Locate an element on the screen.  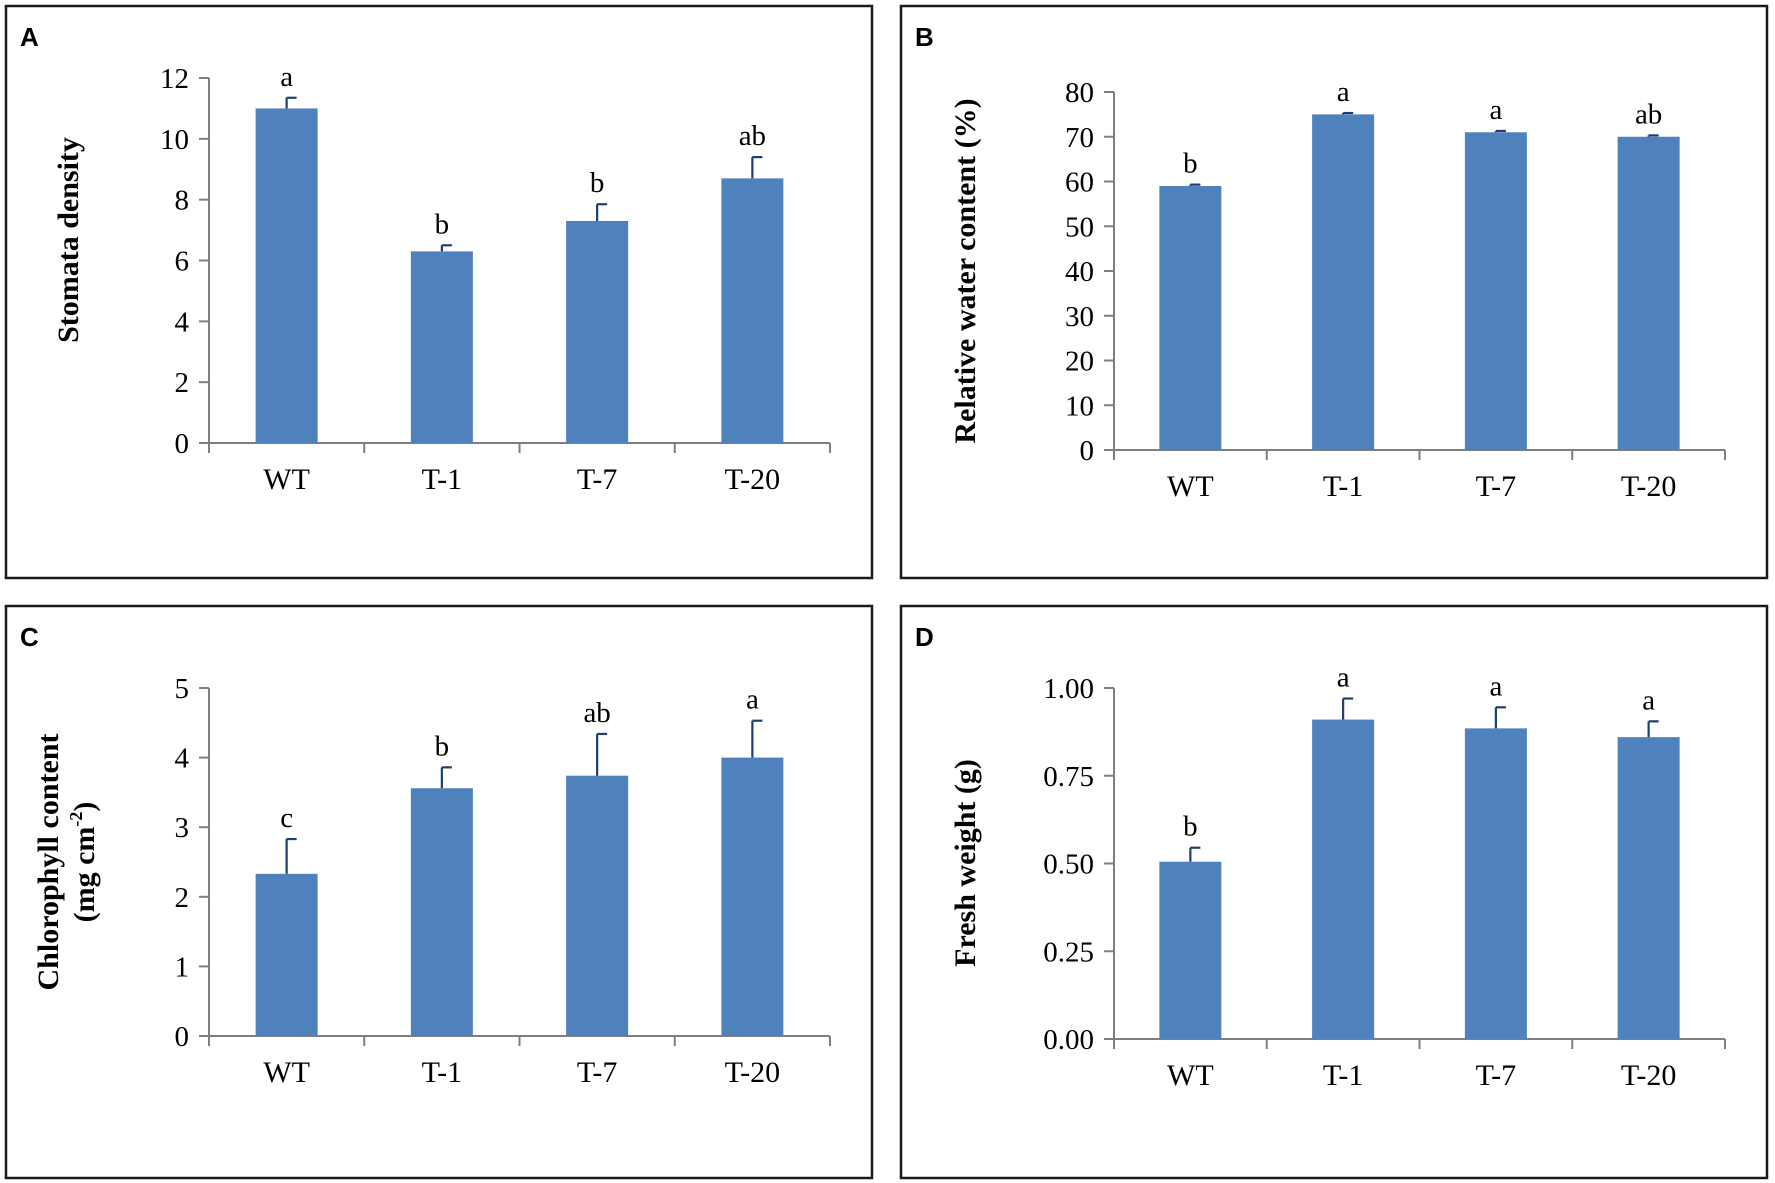
y-tick-label-c: 1 is located at coordinates (182, 967).